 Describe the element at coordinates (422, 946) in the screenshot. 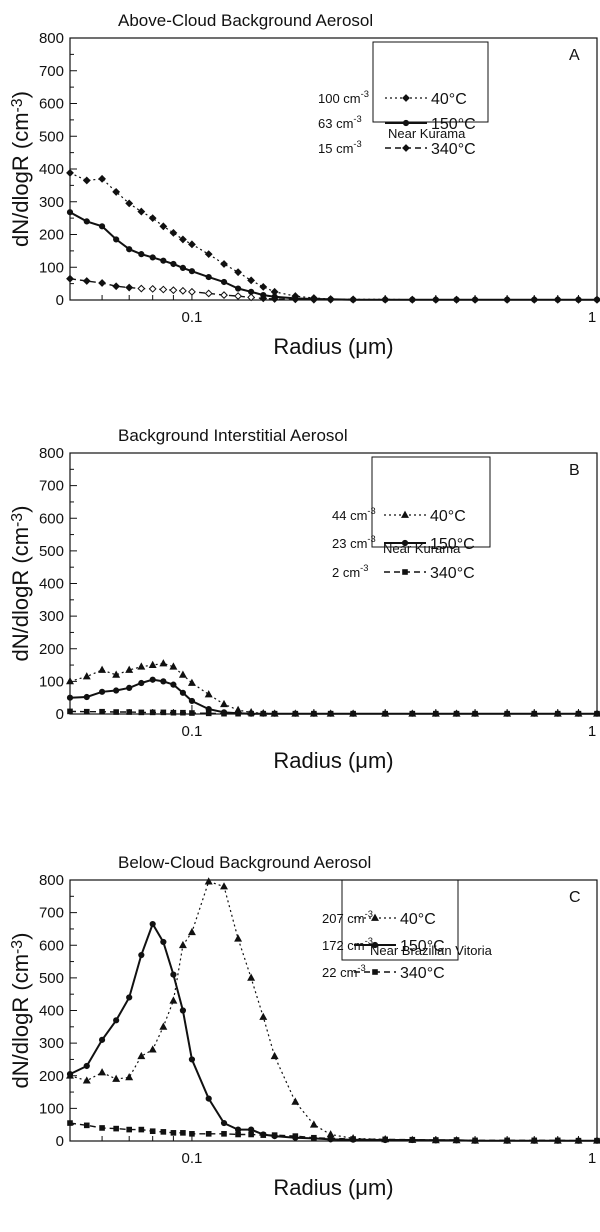

I see `legend-label: 150°C` at that location.